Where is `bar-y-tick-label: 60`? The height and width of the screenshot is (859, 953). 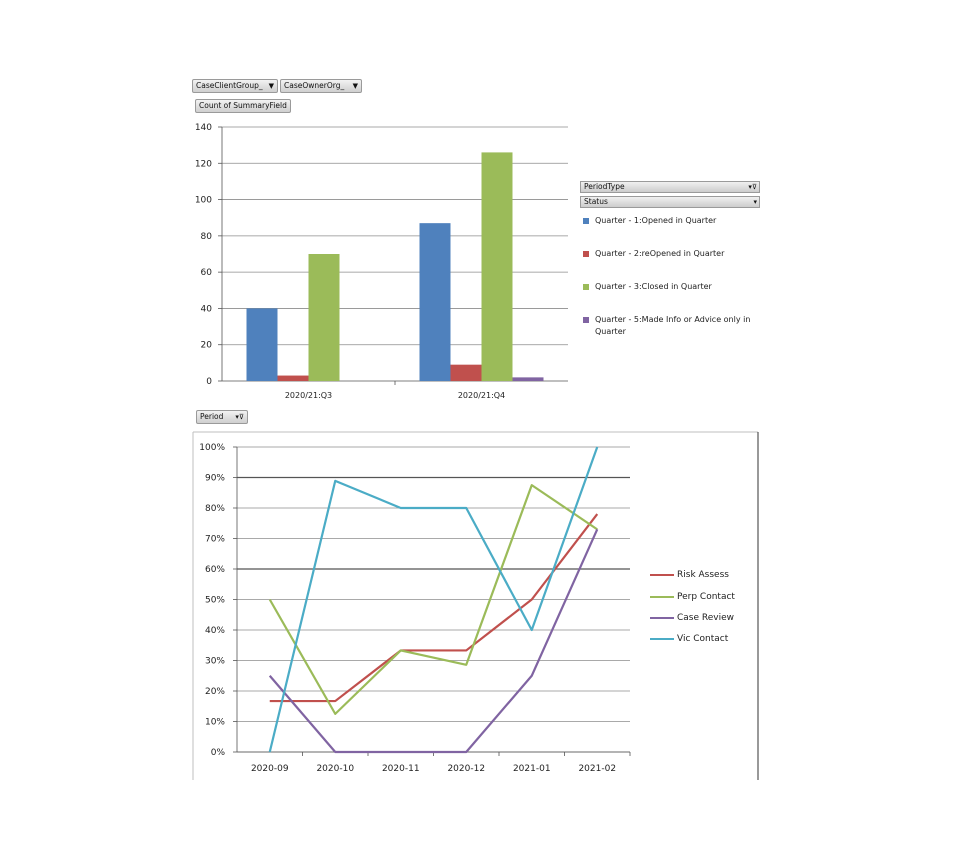
bar-y-tick-label: 60 is located at coordinates (207, 273).